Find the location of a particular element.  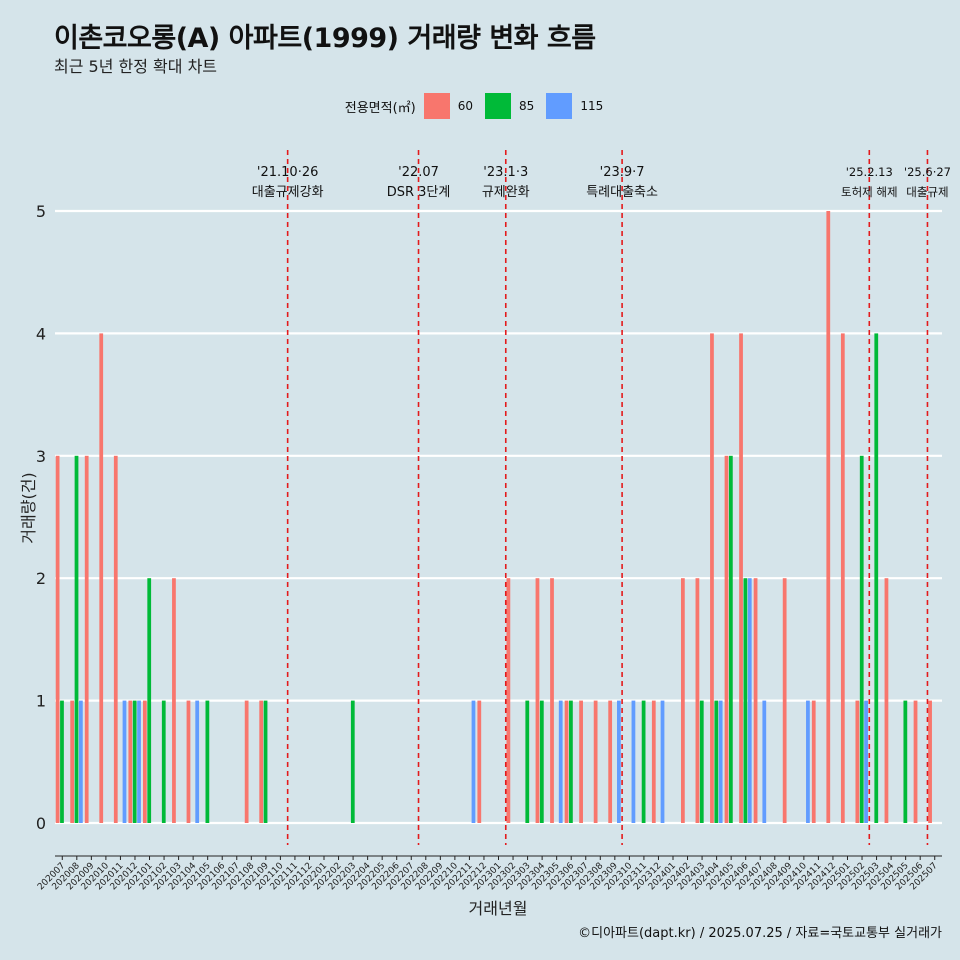

y-tick-label-3: 3 is located at coordinates (41, 456).